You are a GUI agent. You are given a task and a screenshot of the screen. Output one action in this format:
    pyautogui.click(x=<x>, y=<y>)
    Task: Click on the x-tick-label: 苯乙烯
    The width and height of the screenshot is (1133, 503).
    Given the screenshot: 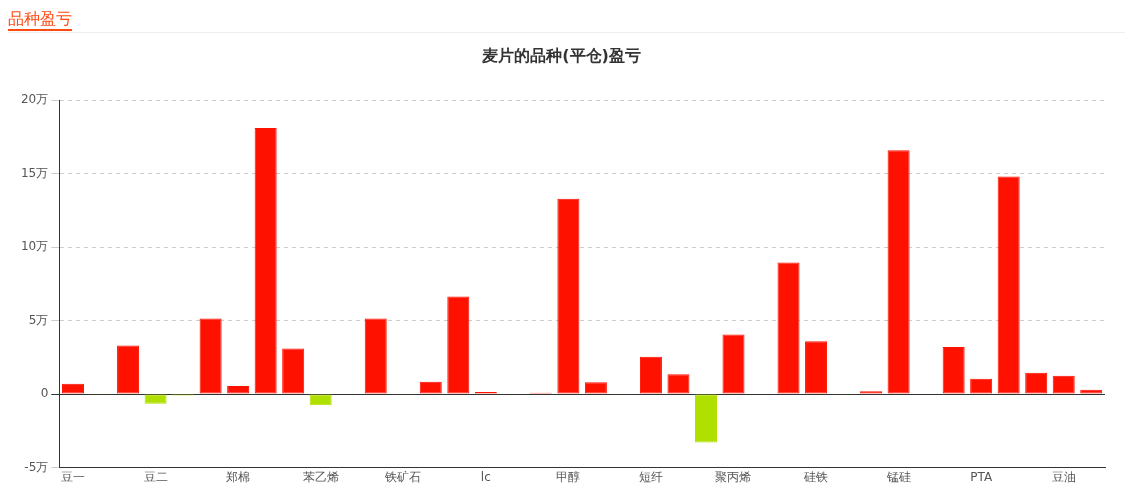 What is the action you would take?
    pyautogui.click(x=320, y=476)
    